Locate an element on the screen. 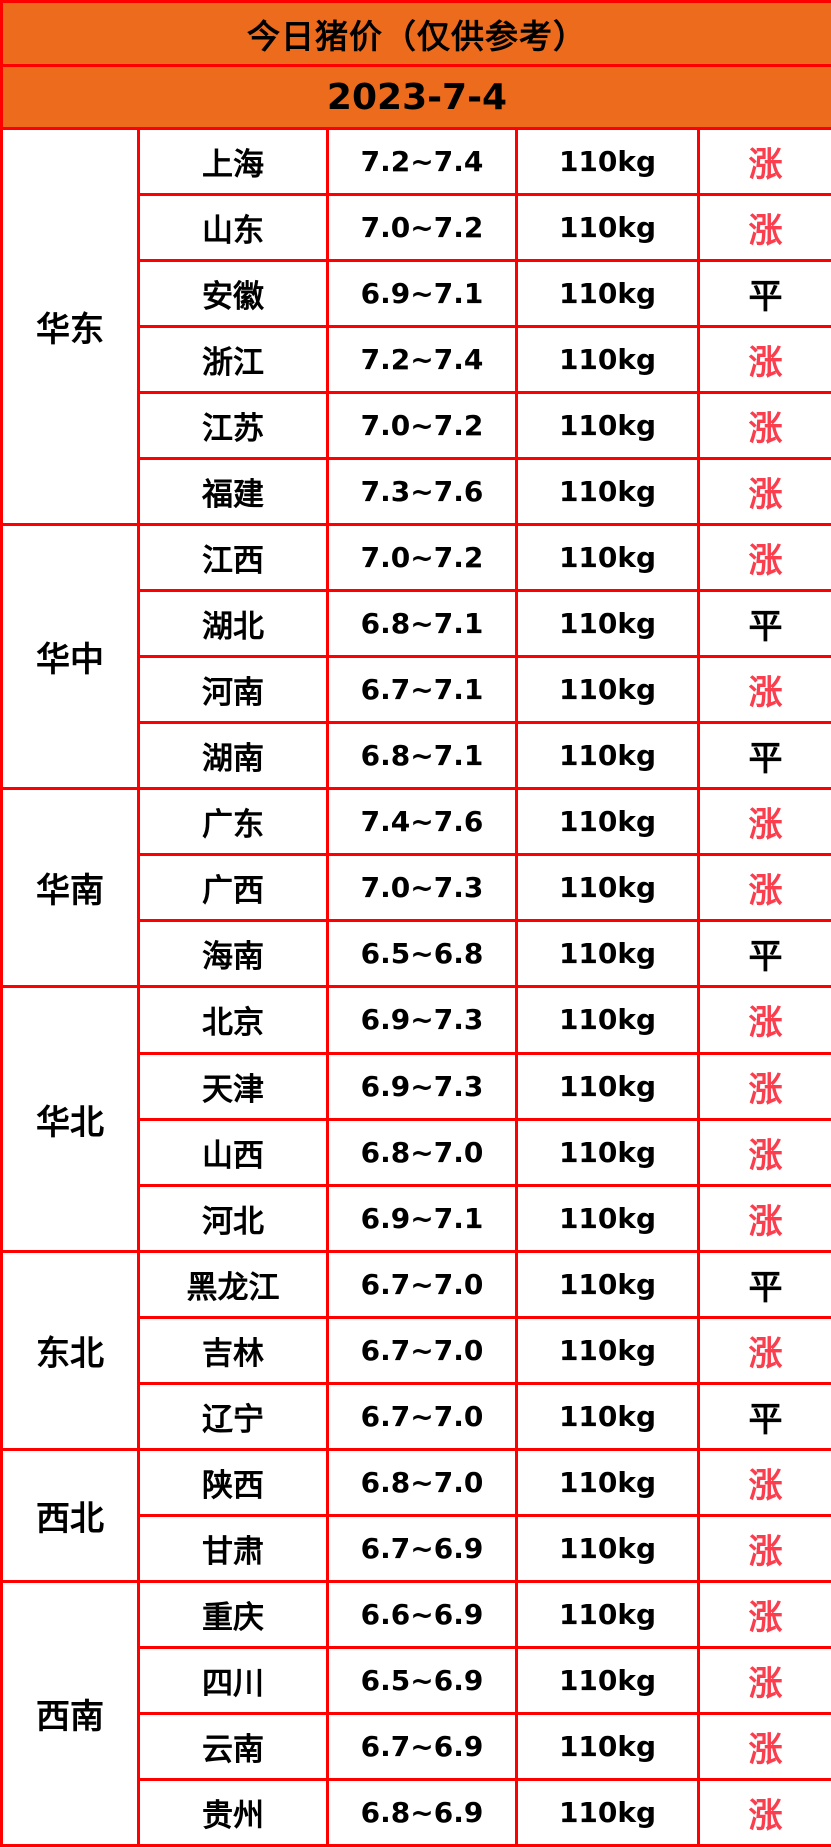 The width and height of the screenshot is (831, 1847). price-cell: 6.8~6.9 is located at coordinates (422, 1812).